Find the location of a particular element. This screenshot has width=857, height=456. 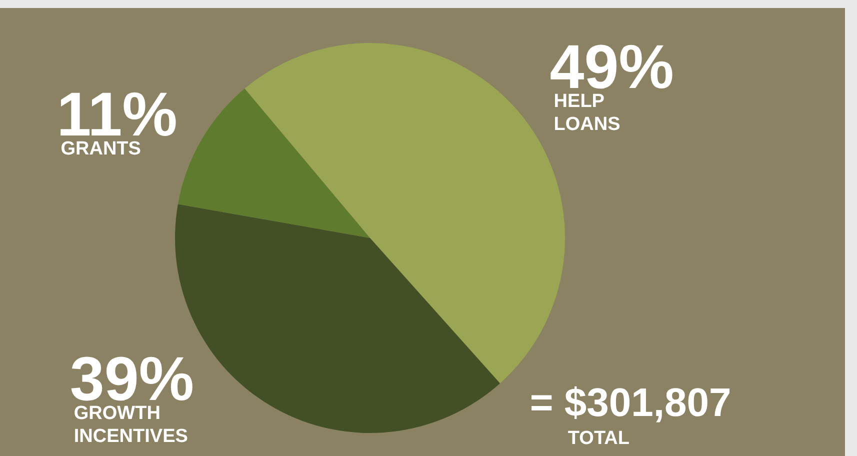

text: TOTAL is located at coordinates (599, 438).